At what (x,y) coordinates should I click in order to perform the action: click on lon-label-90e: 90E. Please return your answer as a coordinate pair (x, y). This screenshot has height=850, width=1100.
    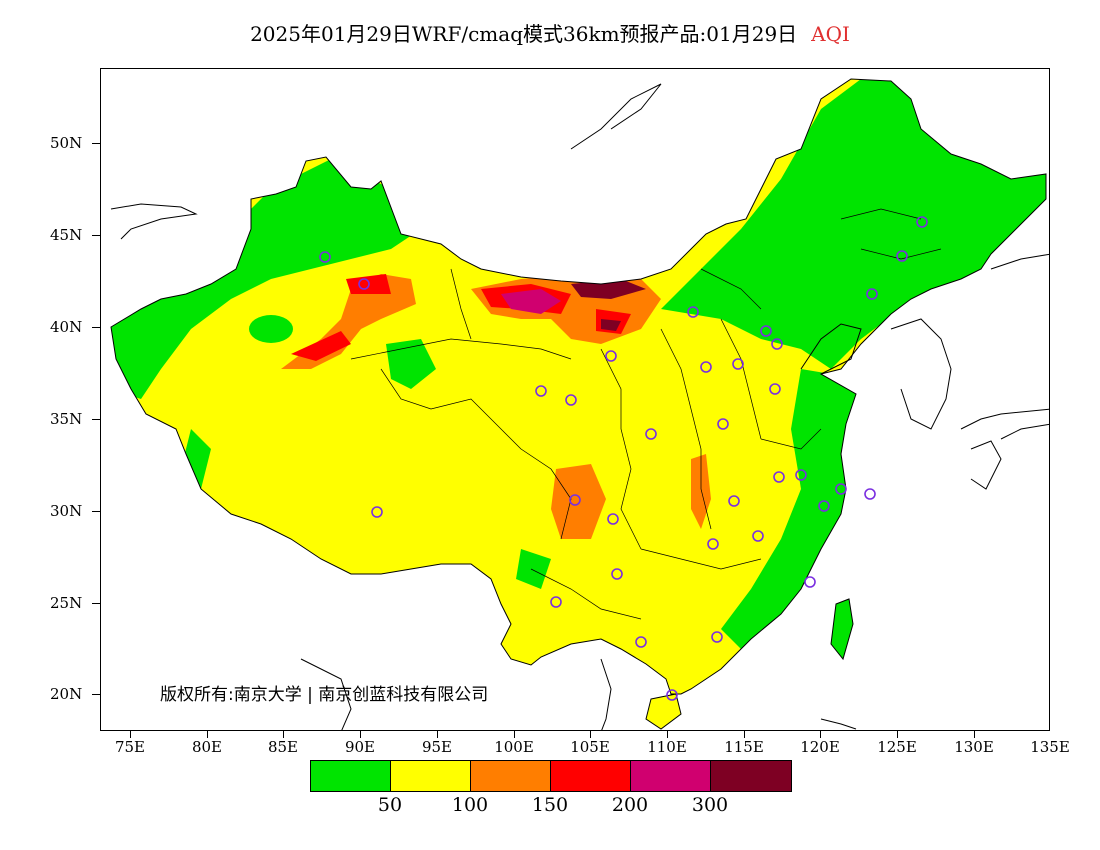
    Looking at the image, I should click on (360, 747).